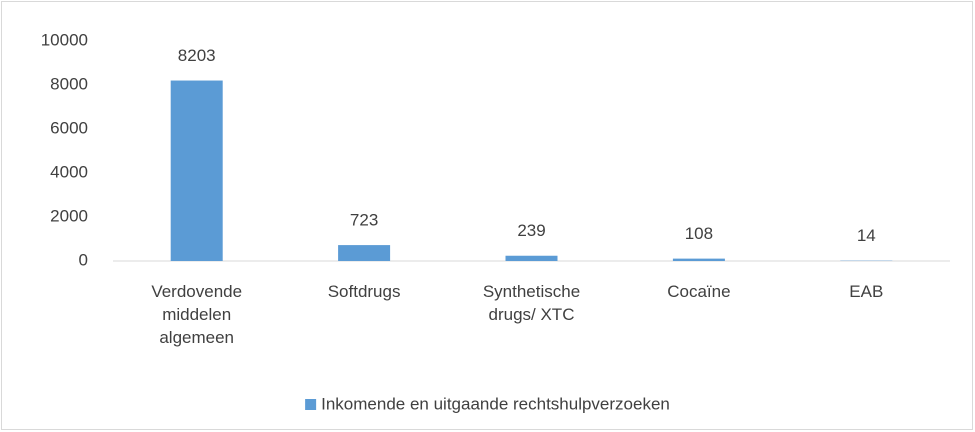 The width and height of the screenshot is (975, 432). What do you see at coordinates (699, 291) in the screenshot?
I see `x-tick-label: Cocaïne` at bounding box center [699, 291].